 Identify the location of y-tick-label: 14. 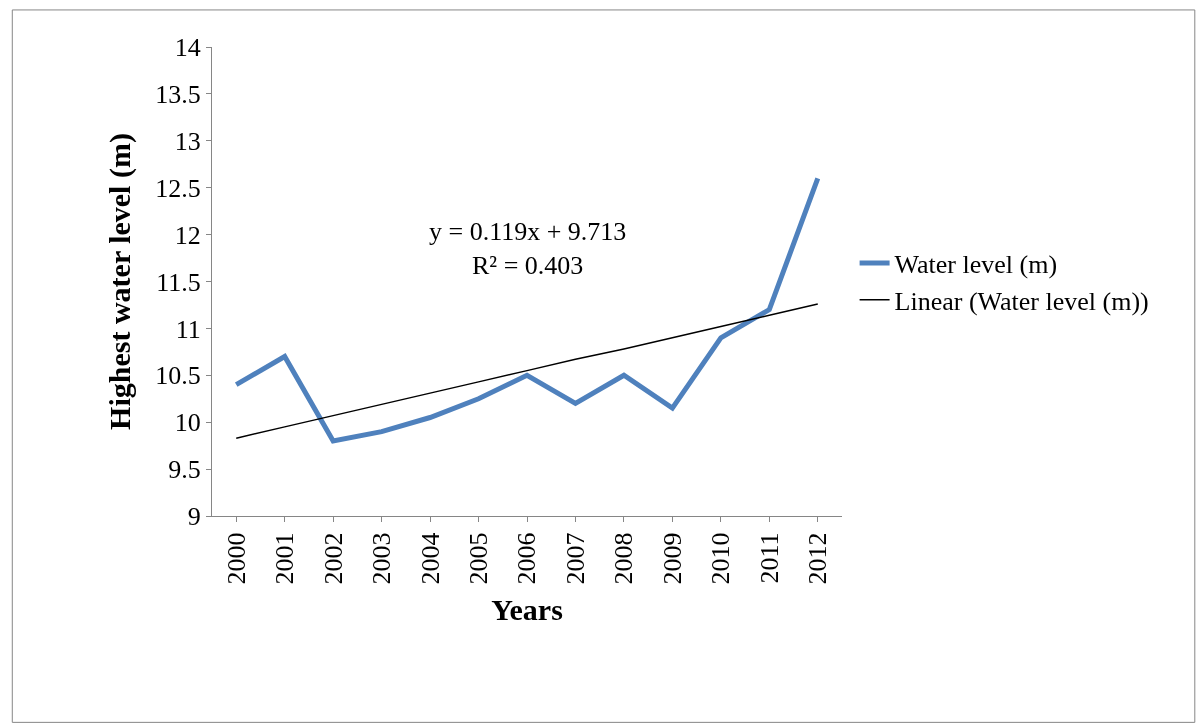
(187, 48).